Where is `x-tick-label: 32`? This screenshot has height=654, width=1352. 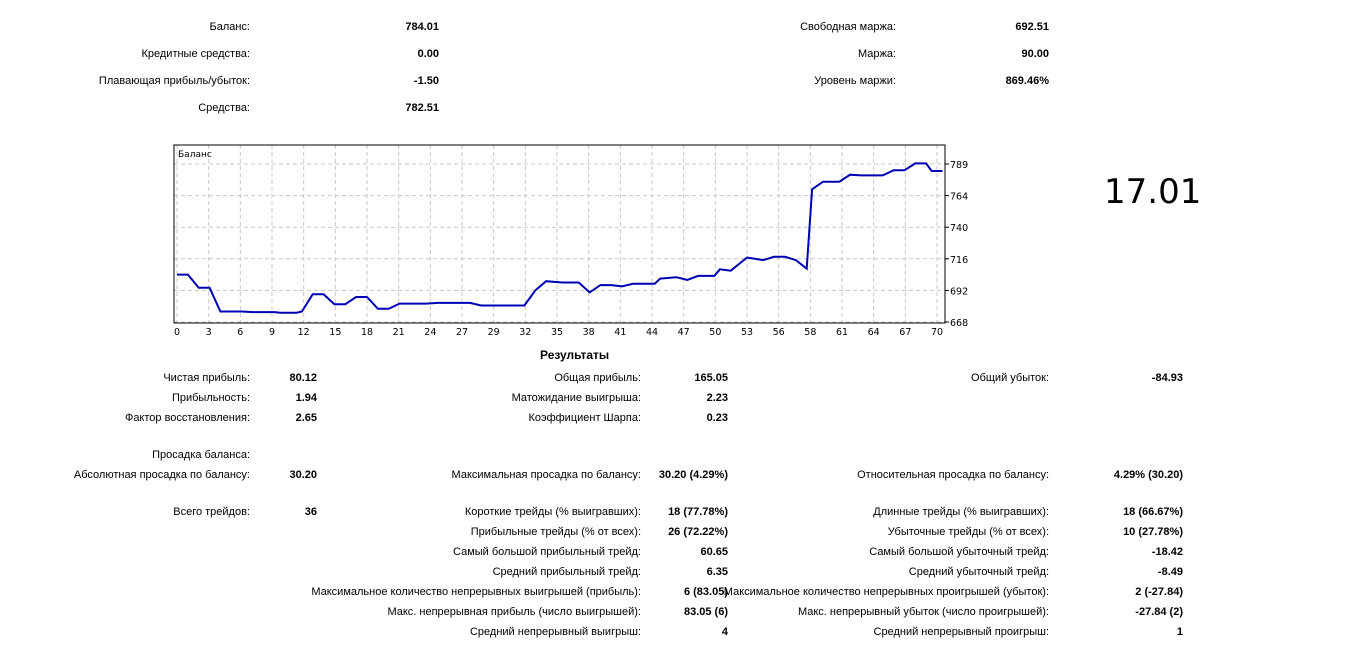
x-tick-label: 32 is located at coordinates (525, 332).